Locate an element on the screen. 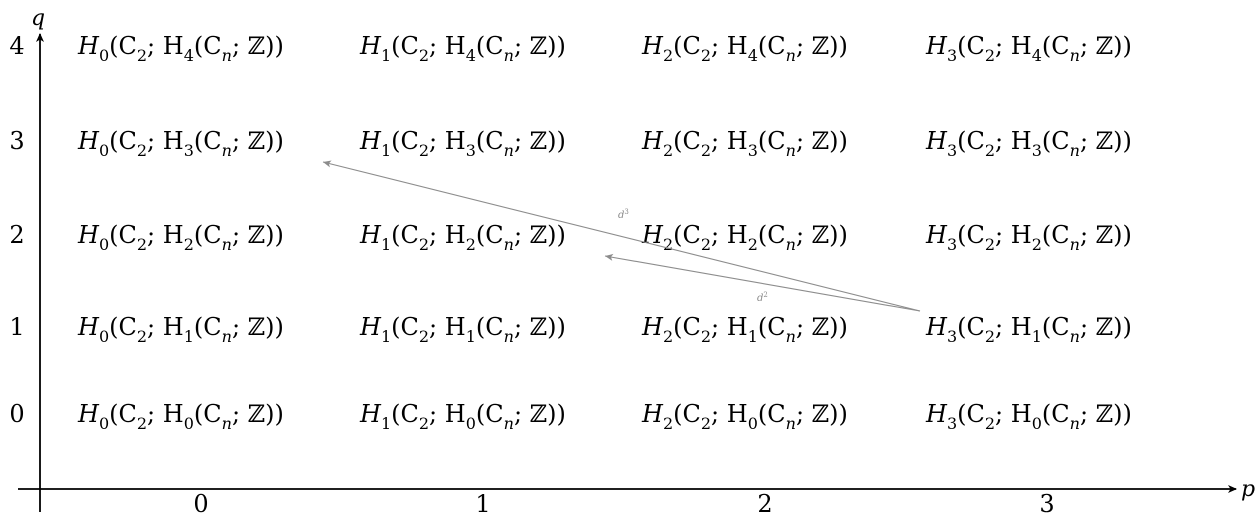 The image size is (1259, 517). differential-power: 3 is located at coordinates (626, 212).